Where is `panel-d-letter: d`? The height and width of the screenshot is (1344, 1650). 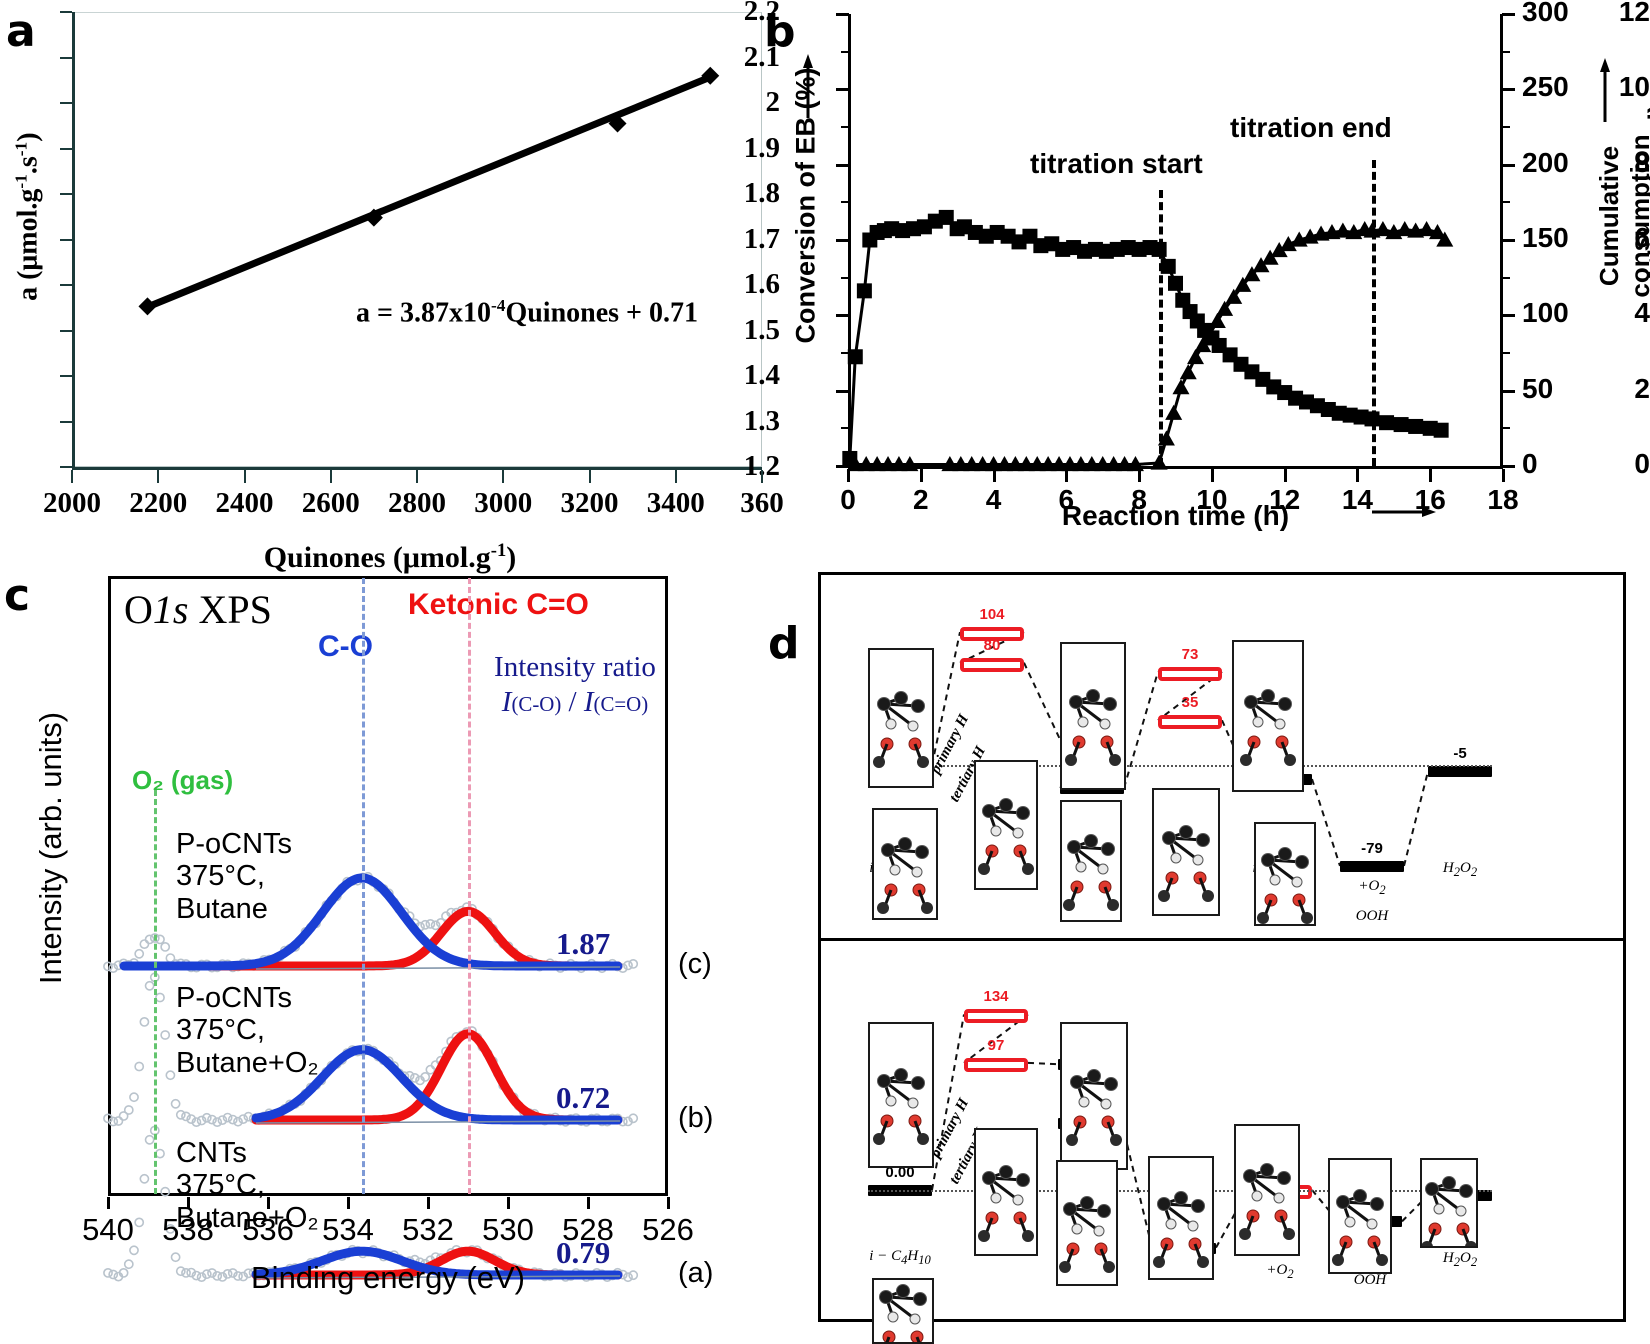
panel-d-letter: d is located at coordinates (784, 643).